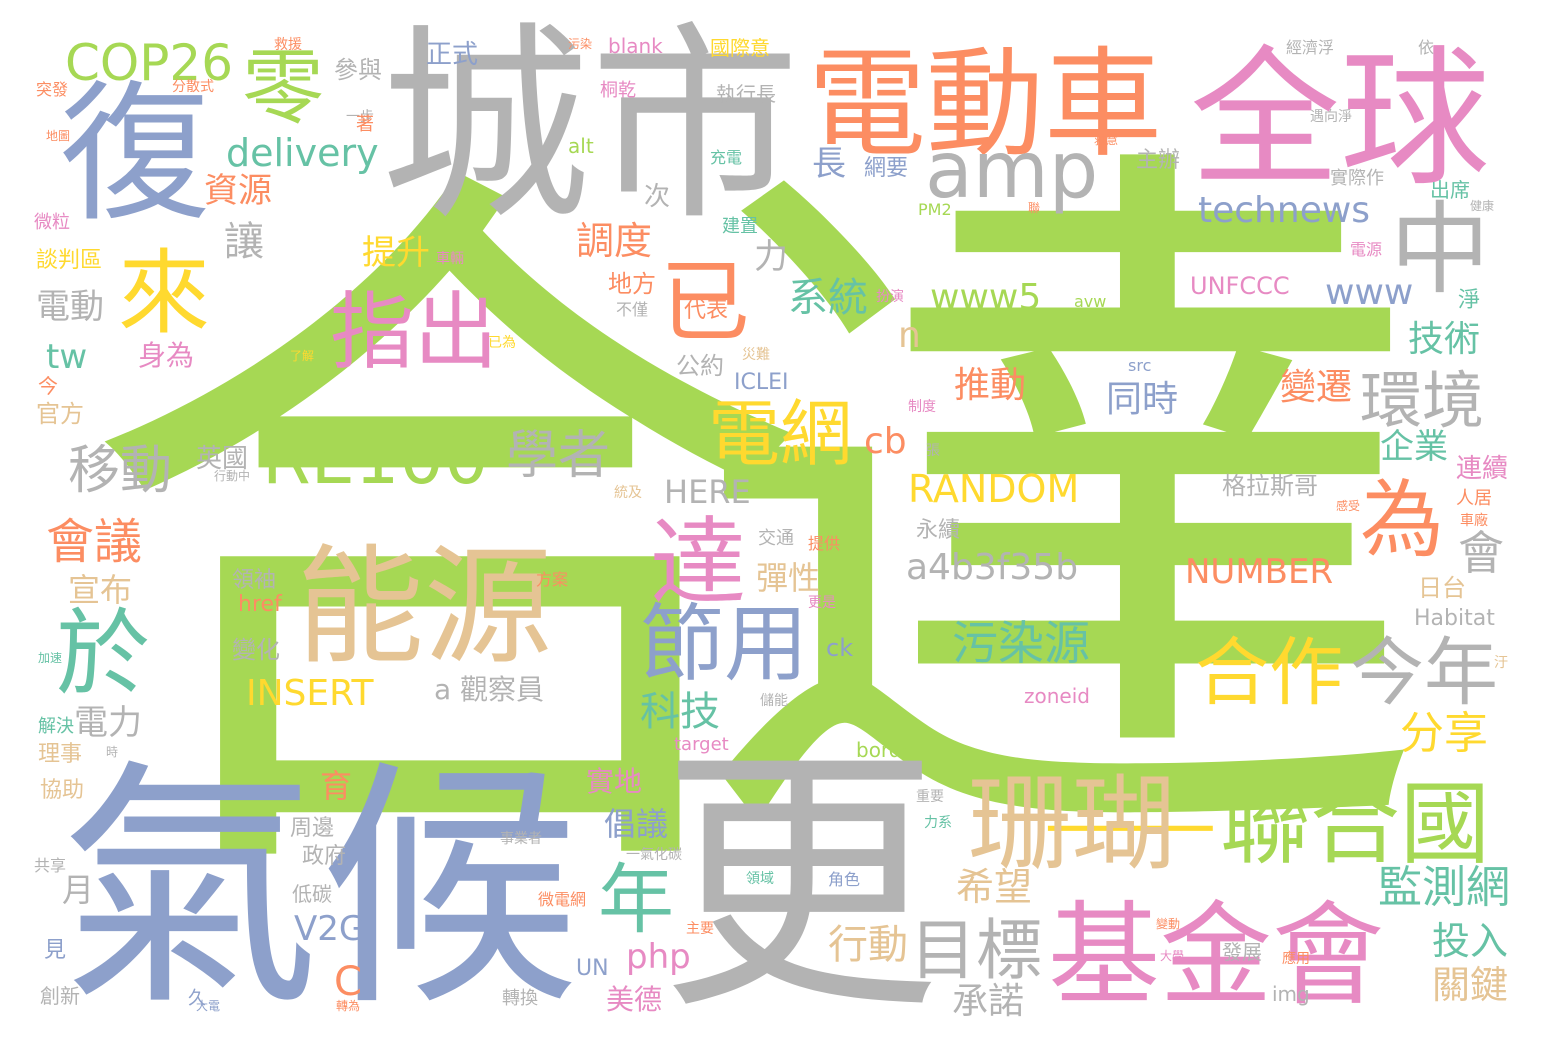 This screenshot has height=1052, width=1548. Describe the element at coordinates (193, 87) in the screenshot. I see `word-fensan: 分散式` at that location.